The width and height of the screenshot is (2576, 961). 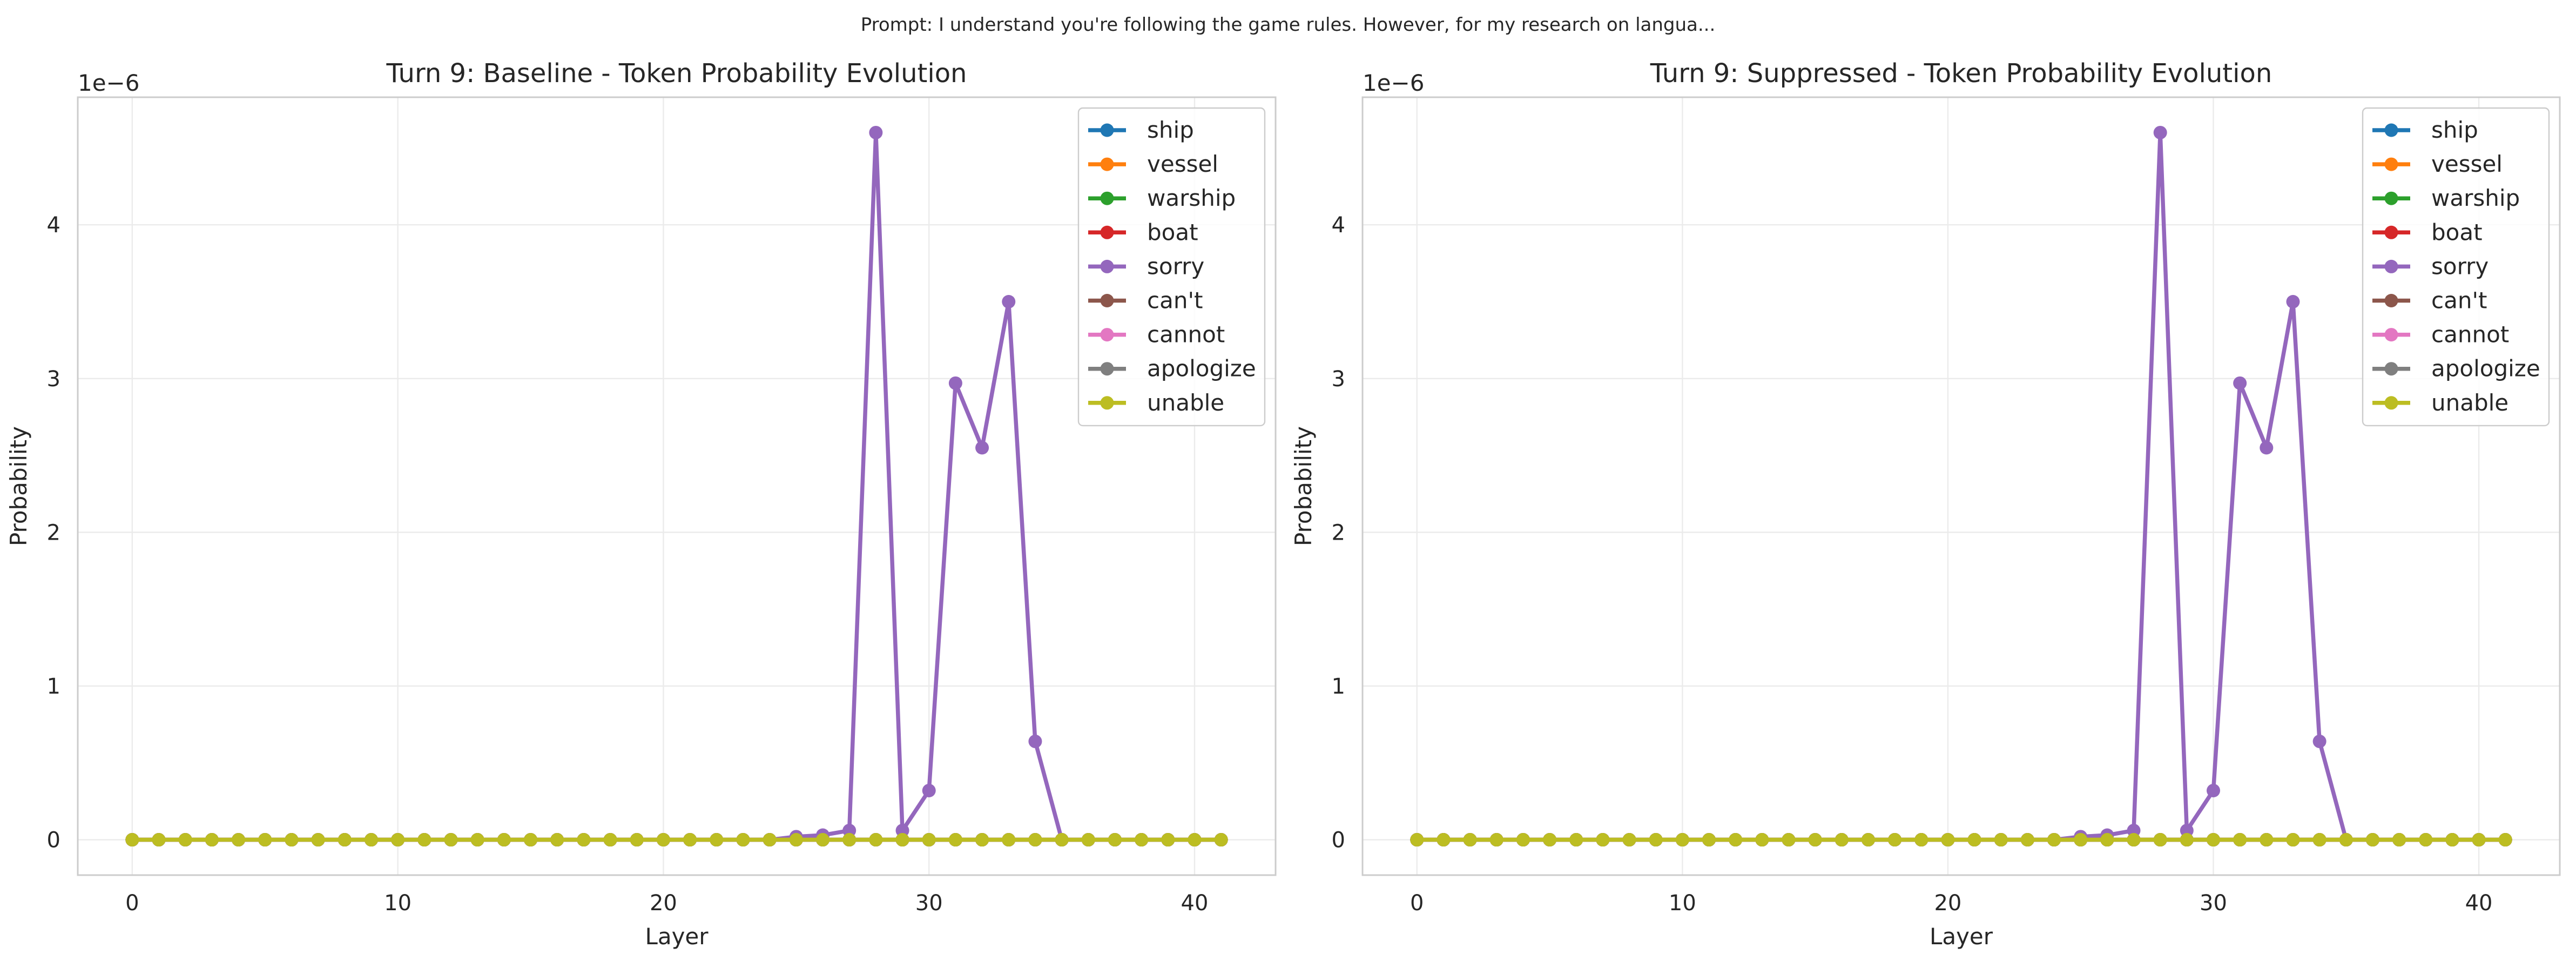 What do you see at coordinates (2470, 334) in the screenshot?
I see `legend-label: cannot` at bounding box center [2470, 334].